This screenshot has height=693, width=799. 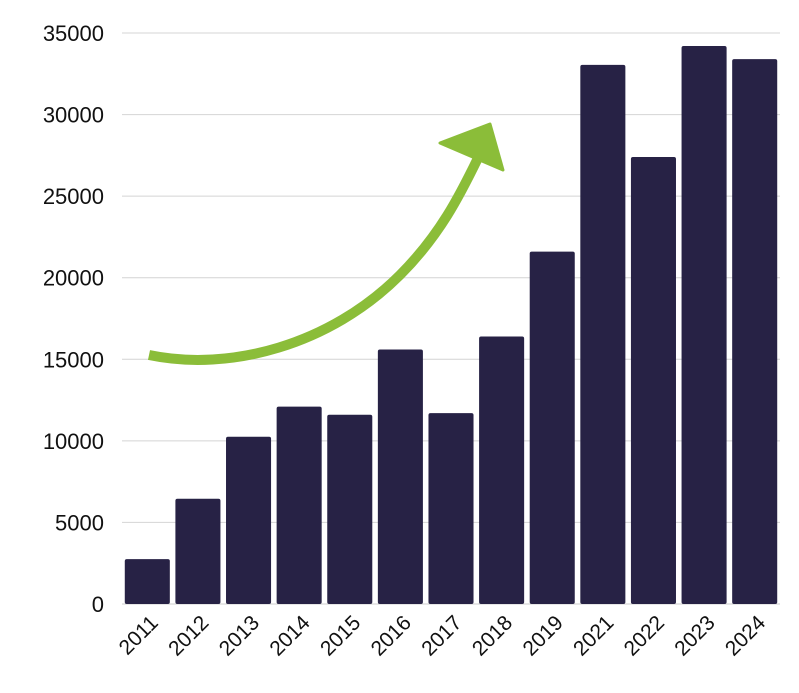 I want to click on x-tick-label: 2013, so click(x=239, y=635).